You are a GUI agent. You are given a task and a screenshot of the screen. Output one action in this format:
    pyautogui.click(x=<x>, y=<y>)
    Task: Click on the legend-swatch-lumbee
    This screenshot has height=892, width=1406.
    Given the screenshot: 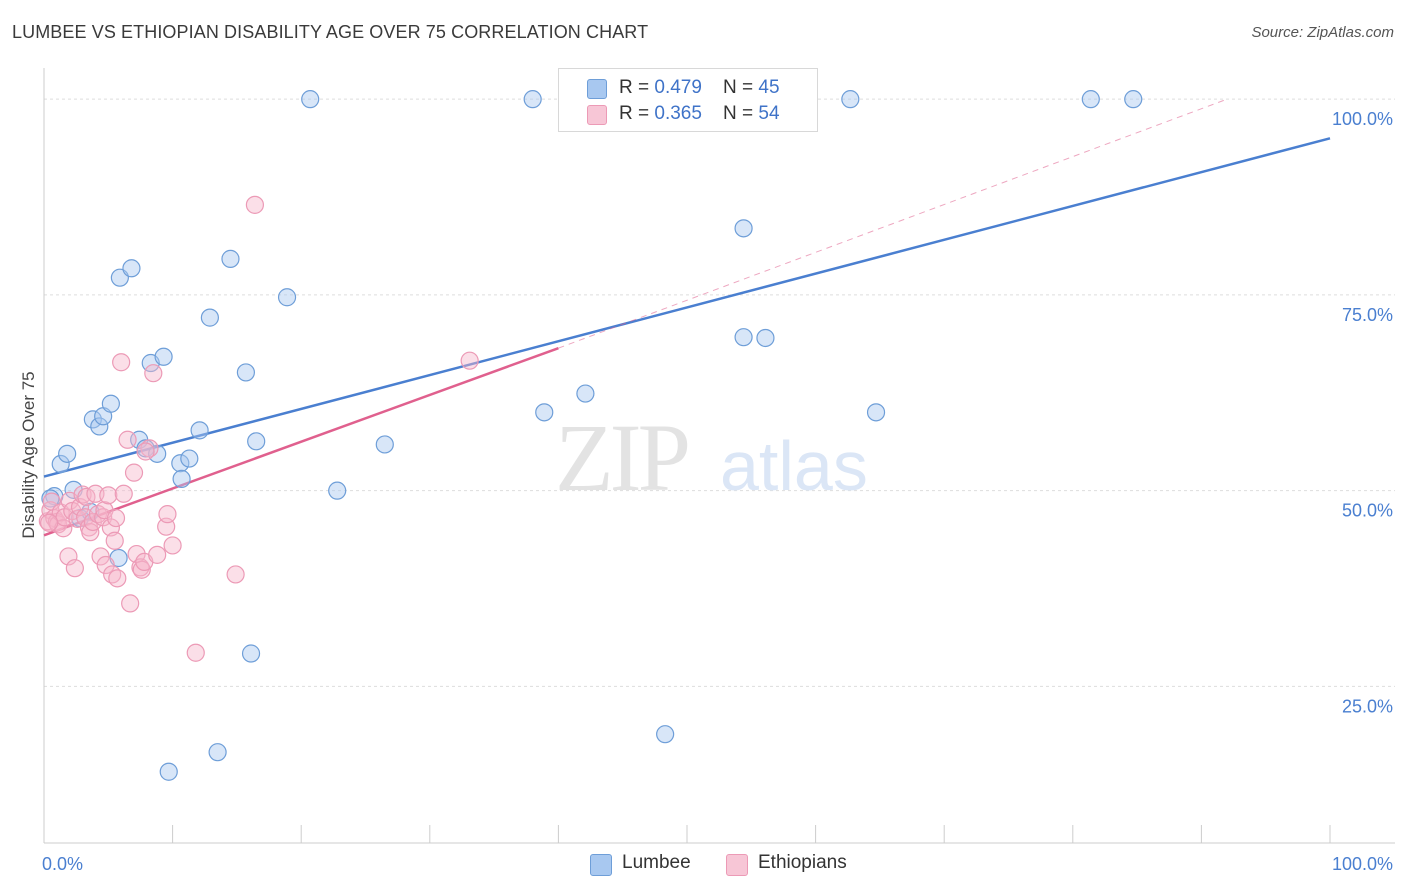 What is the action you would take?
    pyautogui.click(x=597, y=89)
    